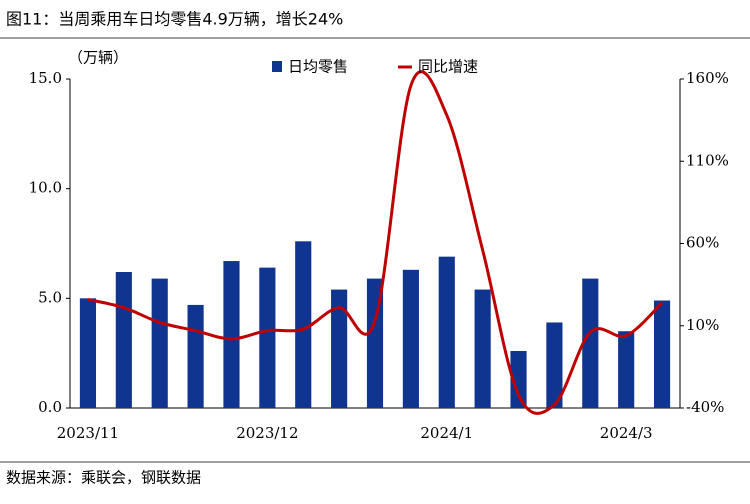  I want to click on x-tick-label: 2023/12, so click(267, 433).